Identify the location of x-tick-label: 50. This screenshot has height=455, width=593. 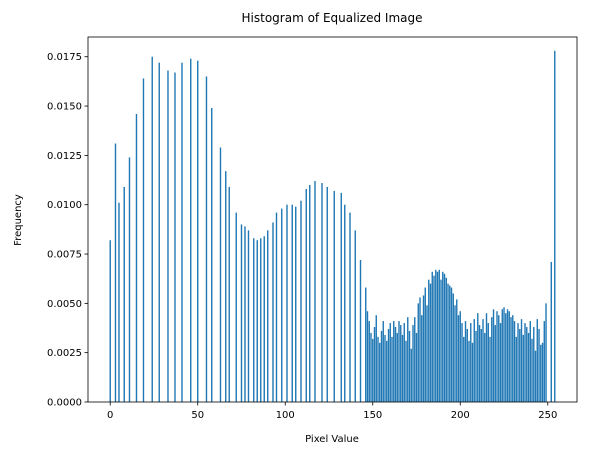
(197, 415).